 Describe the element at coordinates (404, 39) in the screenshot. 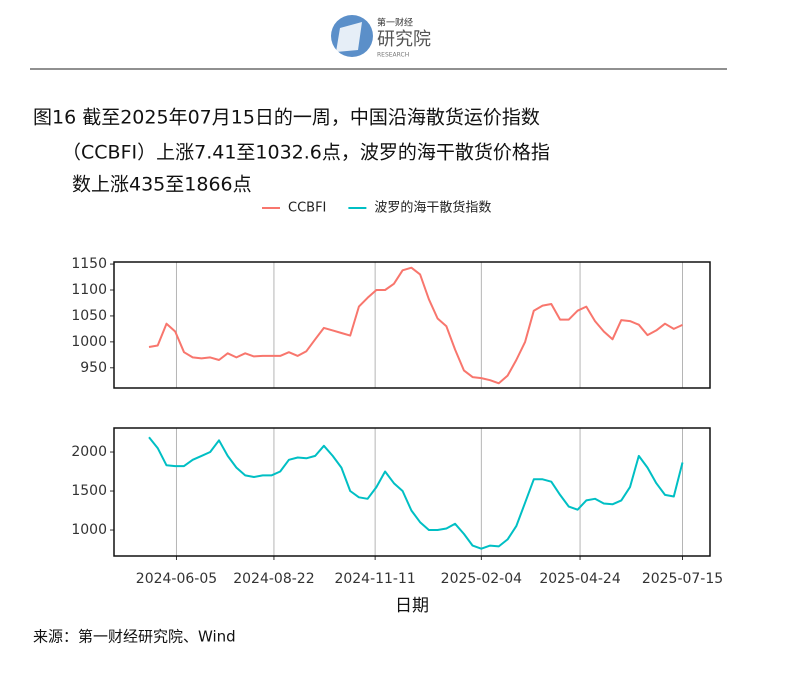

I see `logo-name: 研究院` at that location.